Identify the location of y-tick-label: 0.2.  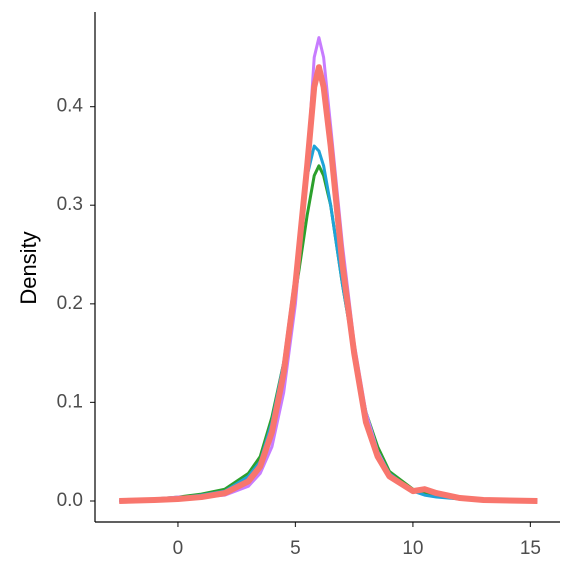
(70, 303).